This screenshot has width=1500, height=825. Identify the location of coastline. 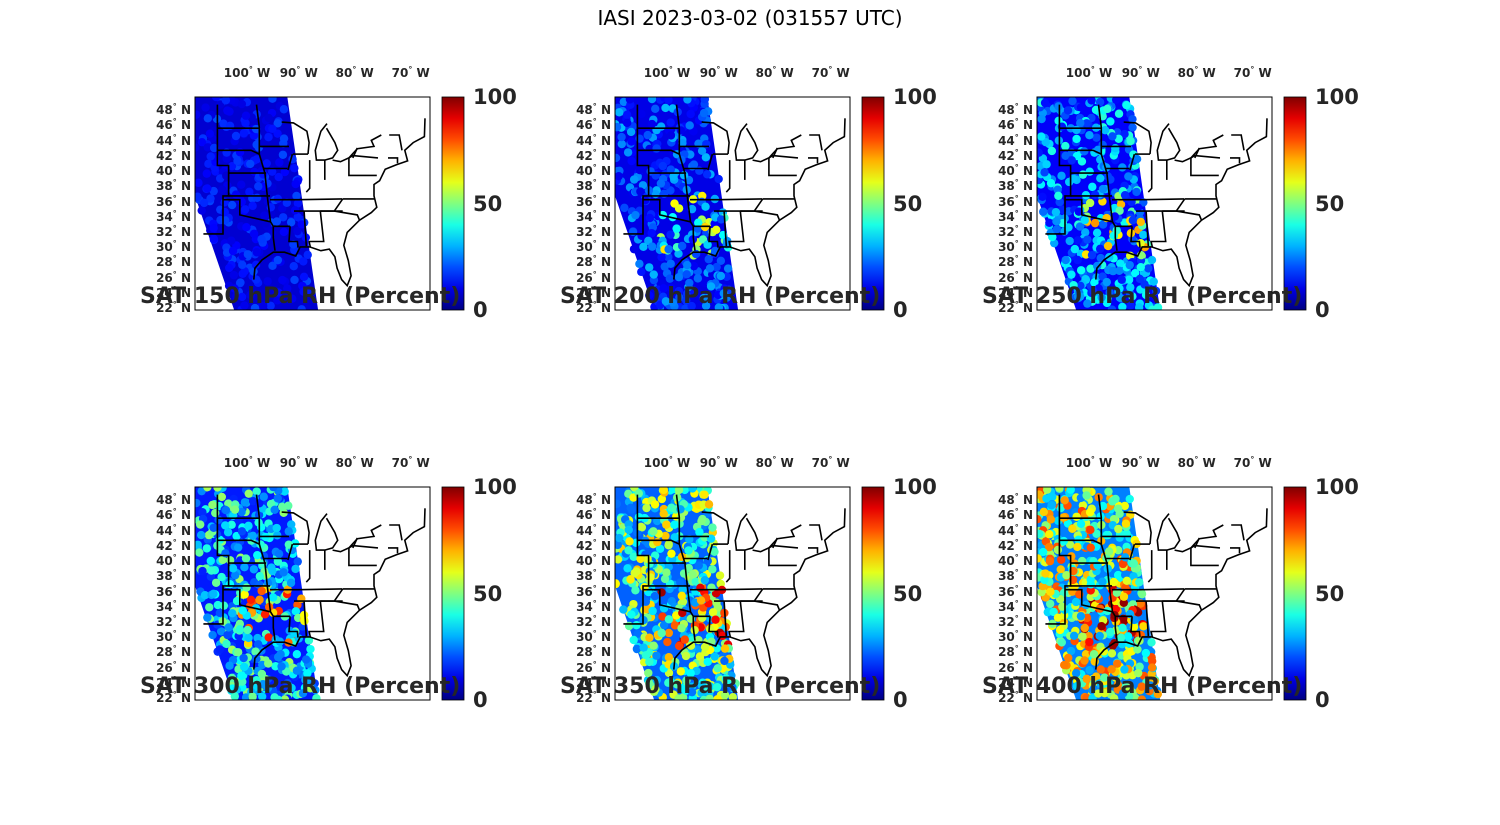
(759, 203).